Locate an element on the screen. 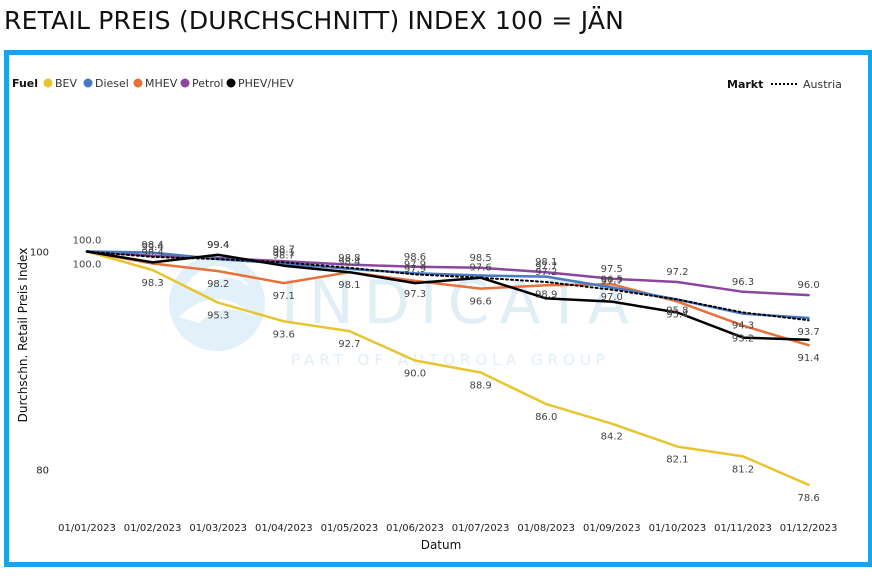 This screenshot has width=872, height=580. data-label-mhev: 96.6 is located at coordinates (480, 302).